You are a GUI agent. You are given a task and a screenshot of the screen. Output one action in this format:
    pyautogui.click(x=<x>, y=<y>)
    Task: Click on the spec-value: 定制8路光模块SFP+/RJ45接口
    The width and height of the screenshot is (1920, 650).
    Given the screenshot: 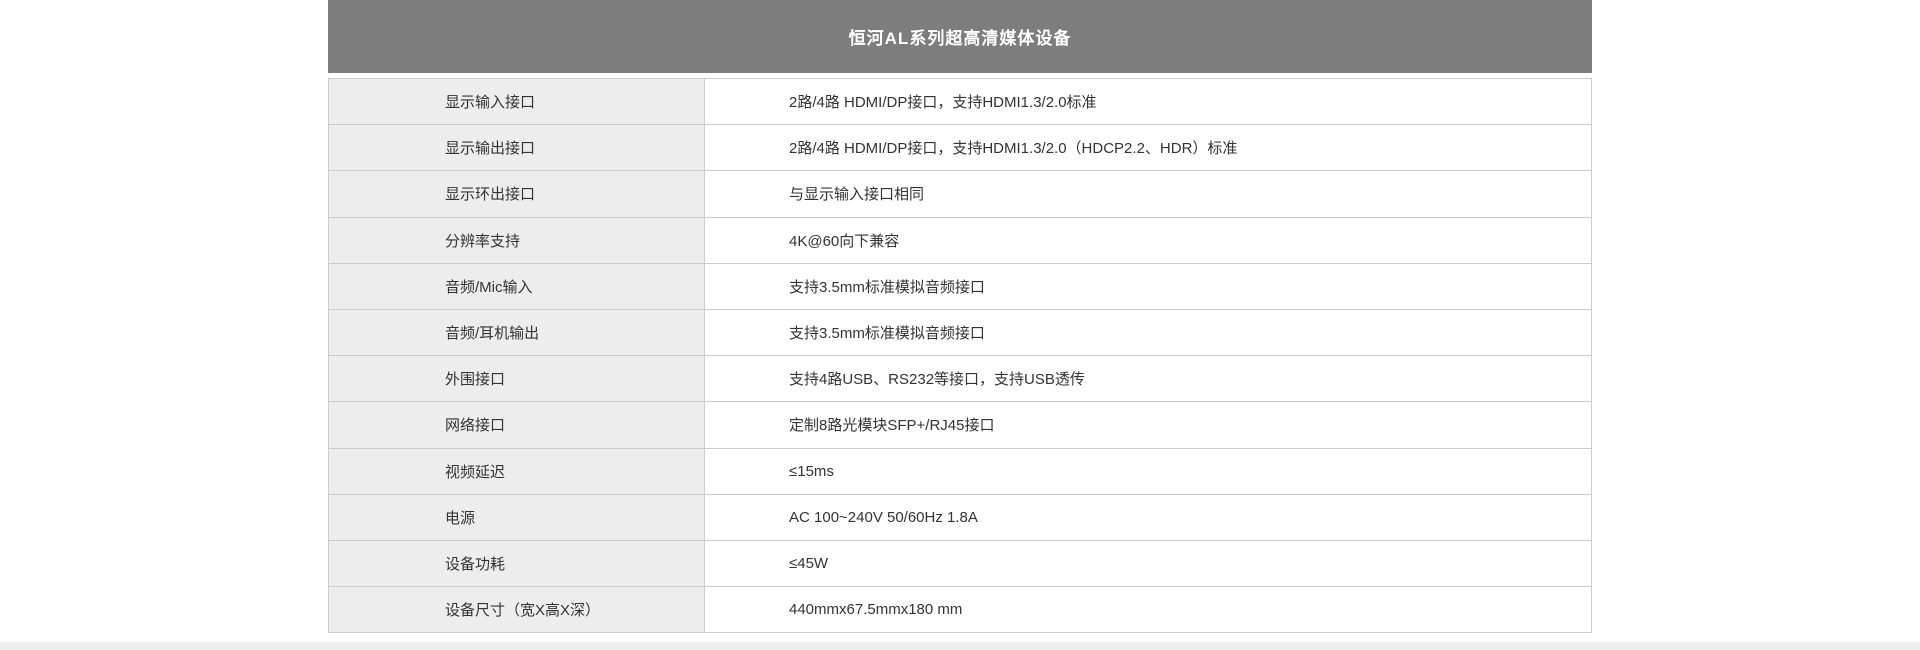 What is the action you would take?
    pyautogui.click(x=1148, y=425)
    